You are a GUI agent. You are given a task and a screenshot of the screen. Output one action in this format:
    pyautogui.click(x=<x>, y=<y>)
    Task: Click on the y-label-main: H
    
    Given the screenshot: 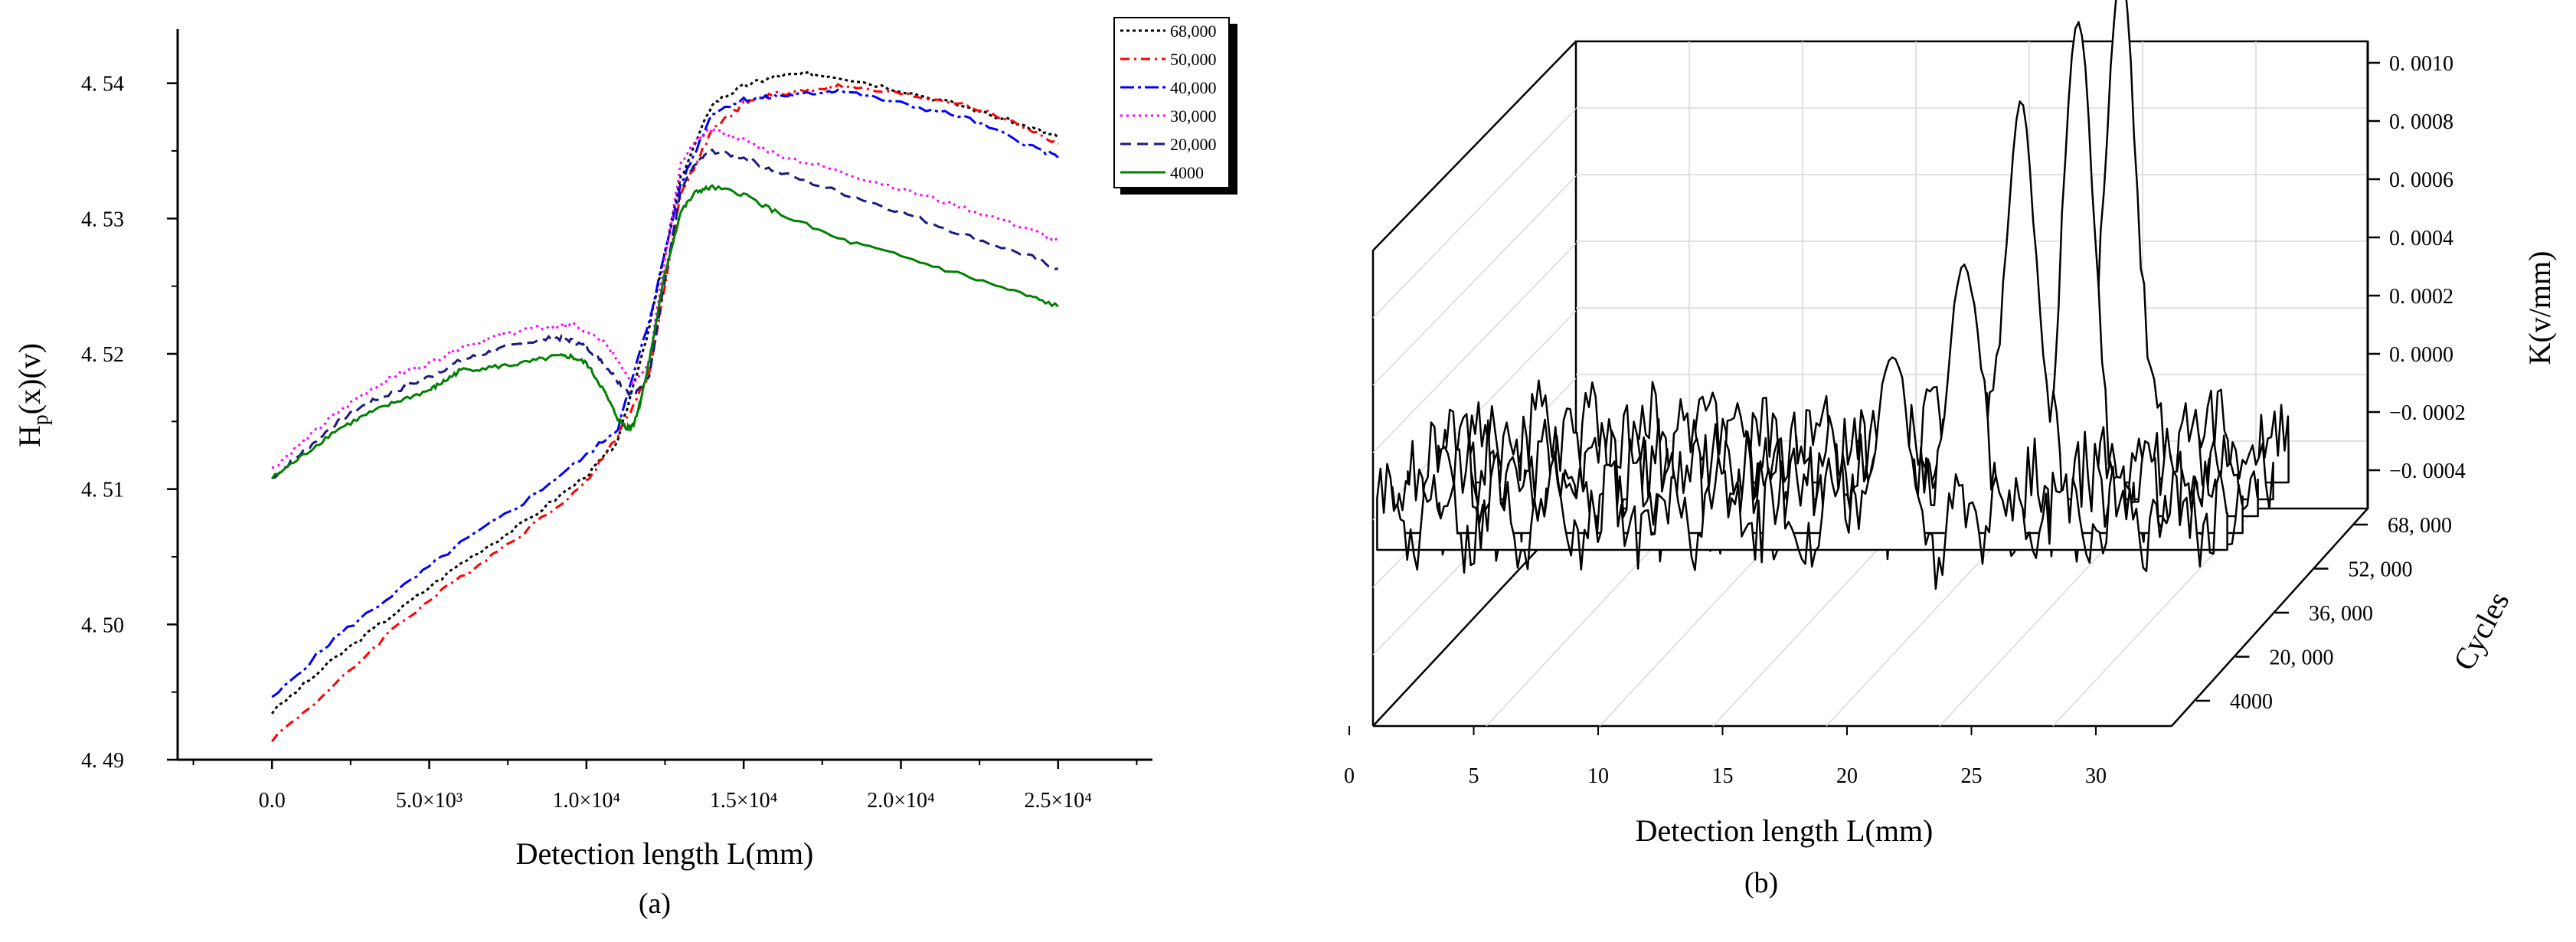 What is the action you would take?
    pyautogui.click(x=29, y=436)
    